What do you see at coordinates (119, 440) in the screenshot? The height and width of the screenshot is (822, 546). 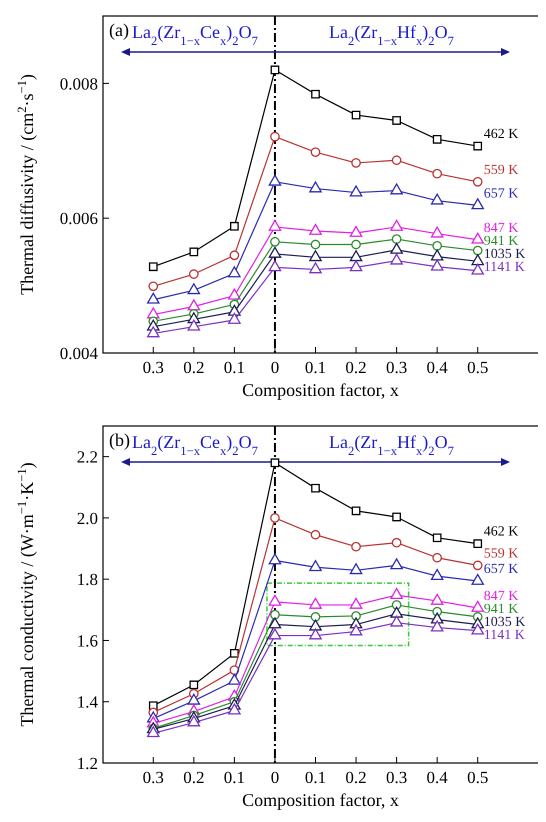 I see `chart-title: (b)` at bounding box center [119, 440].